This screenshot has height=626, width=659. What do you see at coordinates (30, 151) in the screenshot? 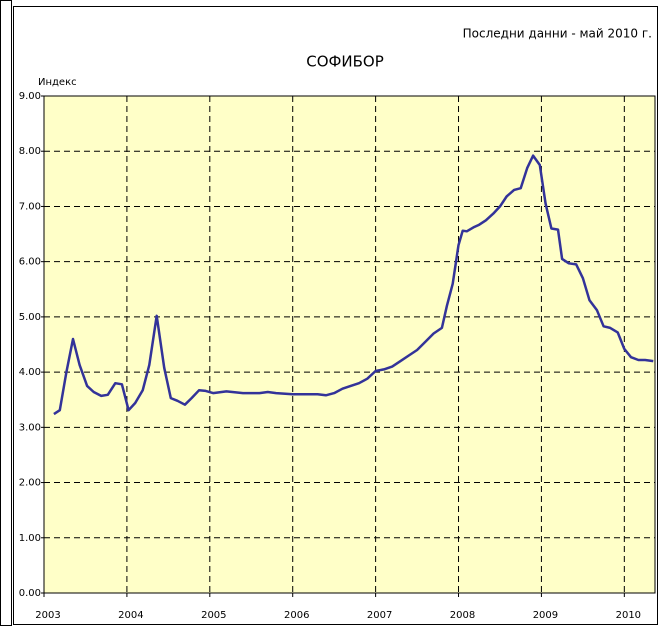
I see `y-tick-label: 8.00` at bounding box center [30, 151].